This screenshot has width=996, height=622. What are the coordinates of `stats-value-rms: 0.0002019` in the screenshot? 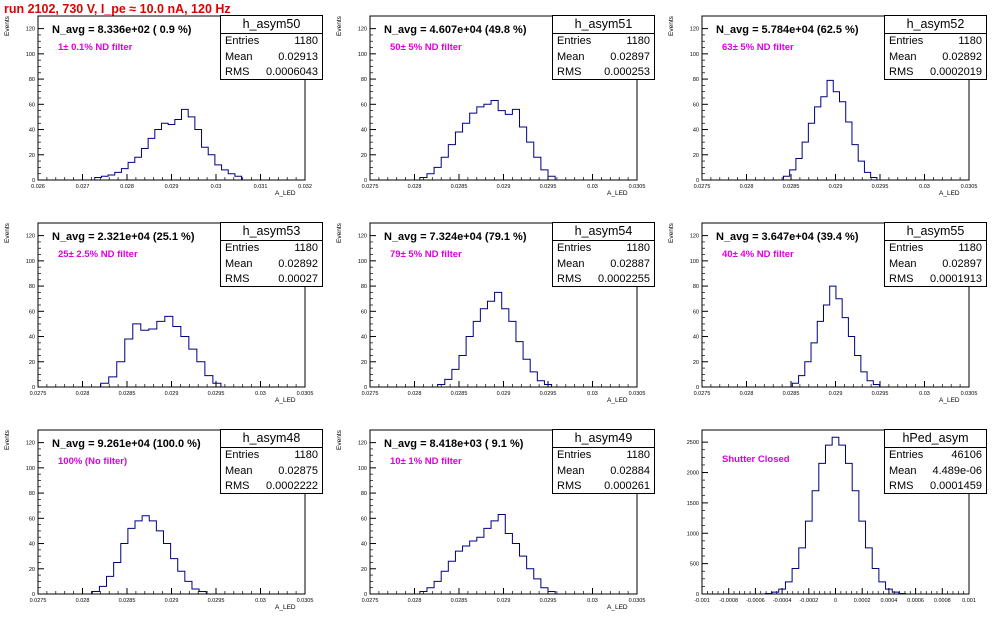 It's located at (956, 72).